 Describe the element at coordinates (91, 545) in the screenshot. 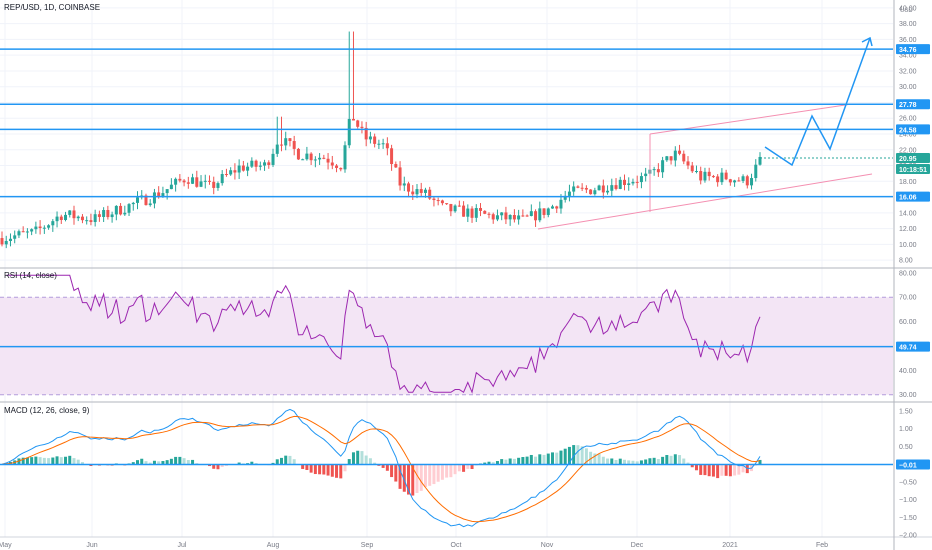

I see `time-tick-label: Jun` at that location.